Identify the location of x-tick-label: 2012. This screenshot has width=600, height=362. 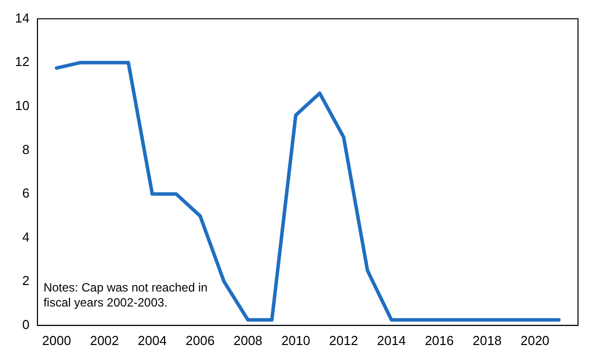
(343, 340).